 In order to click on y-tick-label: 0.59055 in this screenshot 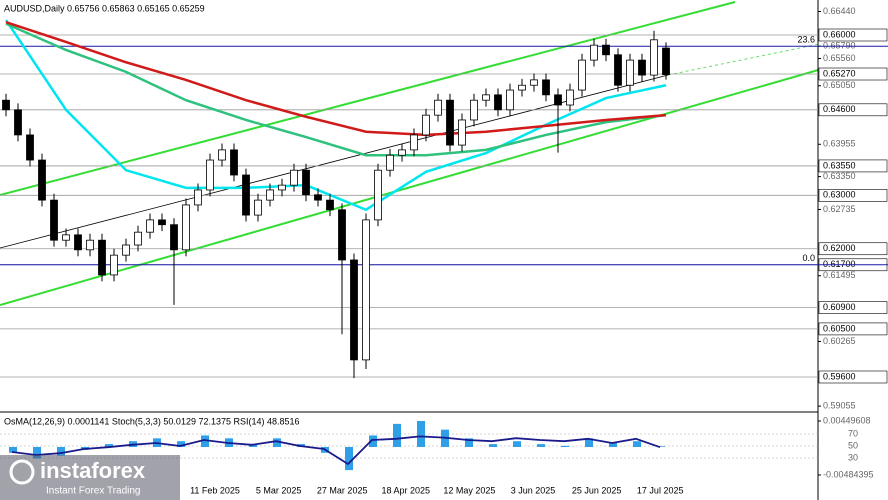, I will do `click(839, 405)`.